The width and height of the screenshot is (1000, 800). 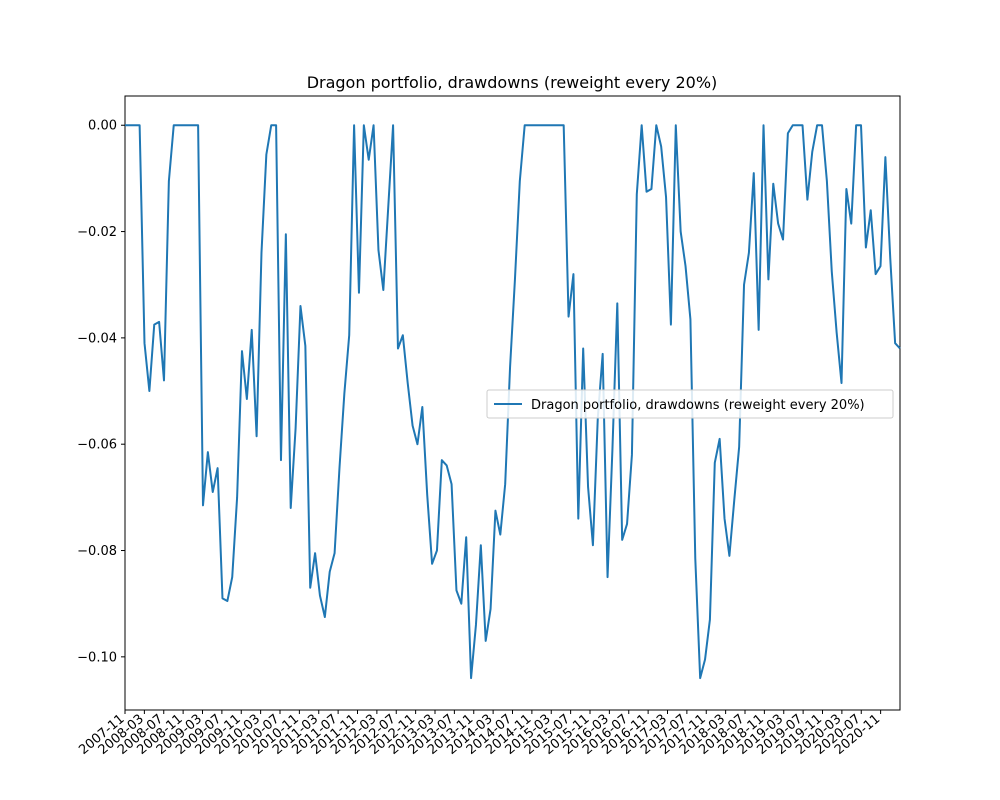 I want to click on y-axis: 0.00 −0.02 −0.04 −0.06 −0.08 −0.10, so click(x=101, y=392).